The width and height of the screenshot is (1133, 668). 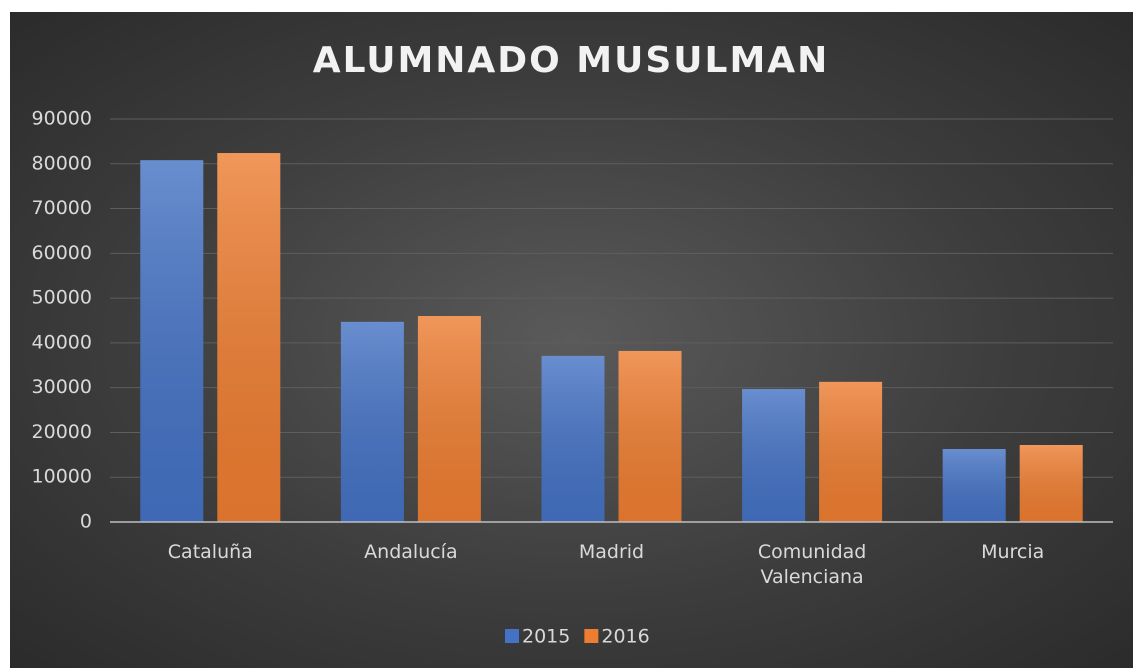 I want to click on x-tick-label: Andalucía, so click(x=411, y=552).